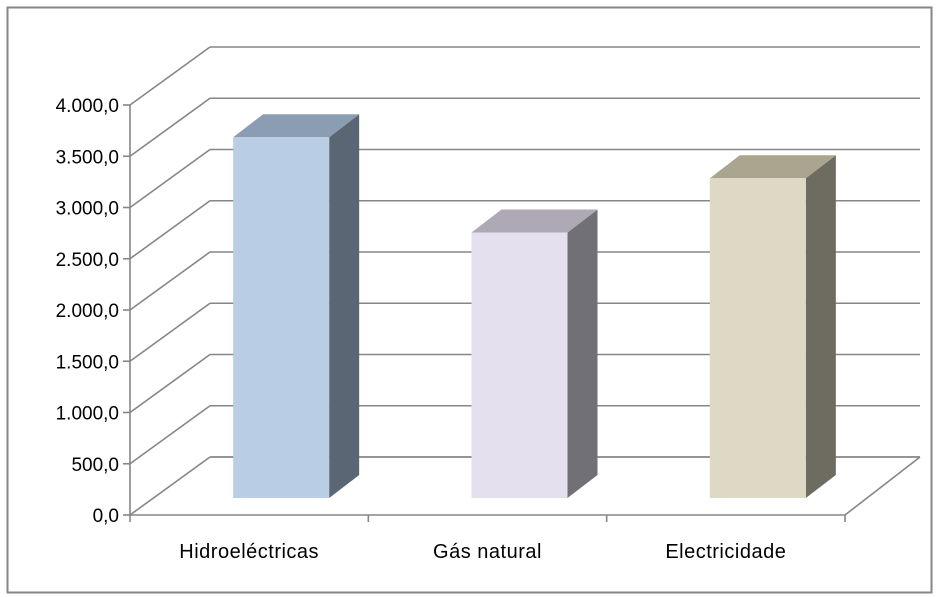 Image resolution: width=936 pixels, height=597 pixels. Describe the element at coordinates (95, 465) in the screenshot. I see `y-tick-label: 500,0` at that location.